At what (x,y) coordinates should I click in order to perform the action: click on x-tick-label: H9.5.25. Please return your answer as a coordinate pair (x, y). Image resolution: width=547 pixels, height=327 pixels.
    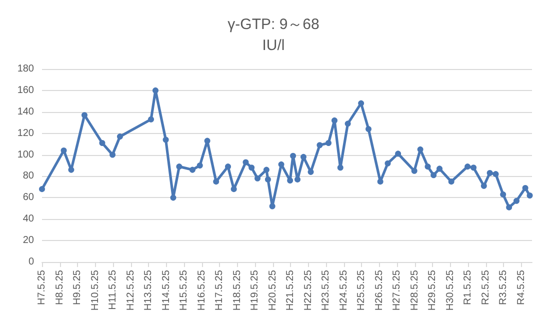
    Looking at the image, I should click on (78, 288).